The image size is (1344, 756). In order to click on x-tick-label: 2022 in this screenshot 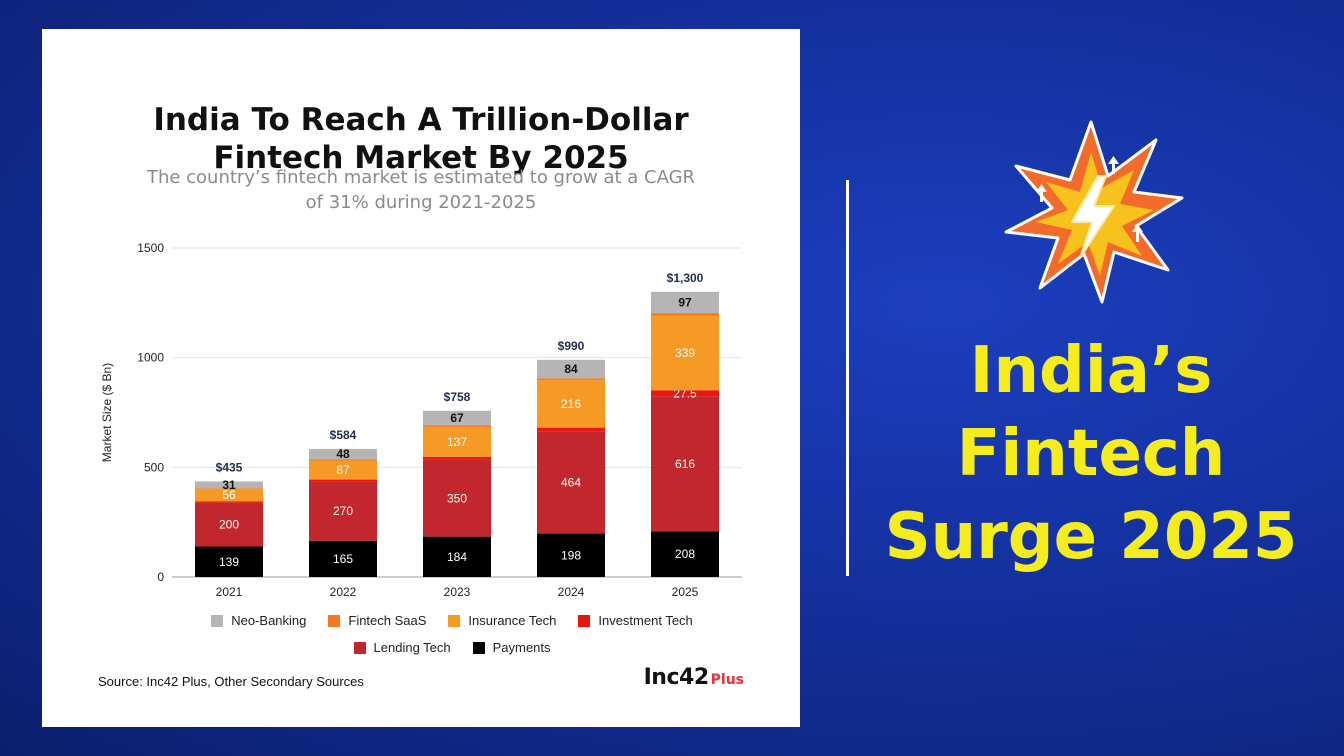, I will do `click(343, 592)`.